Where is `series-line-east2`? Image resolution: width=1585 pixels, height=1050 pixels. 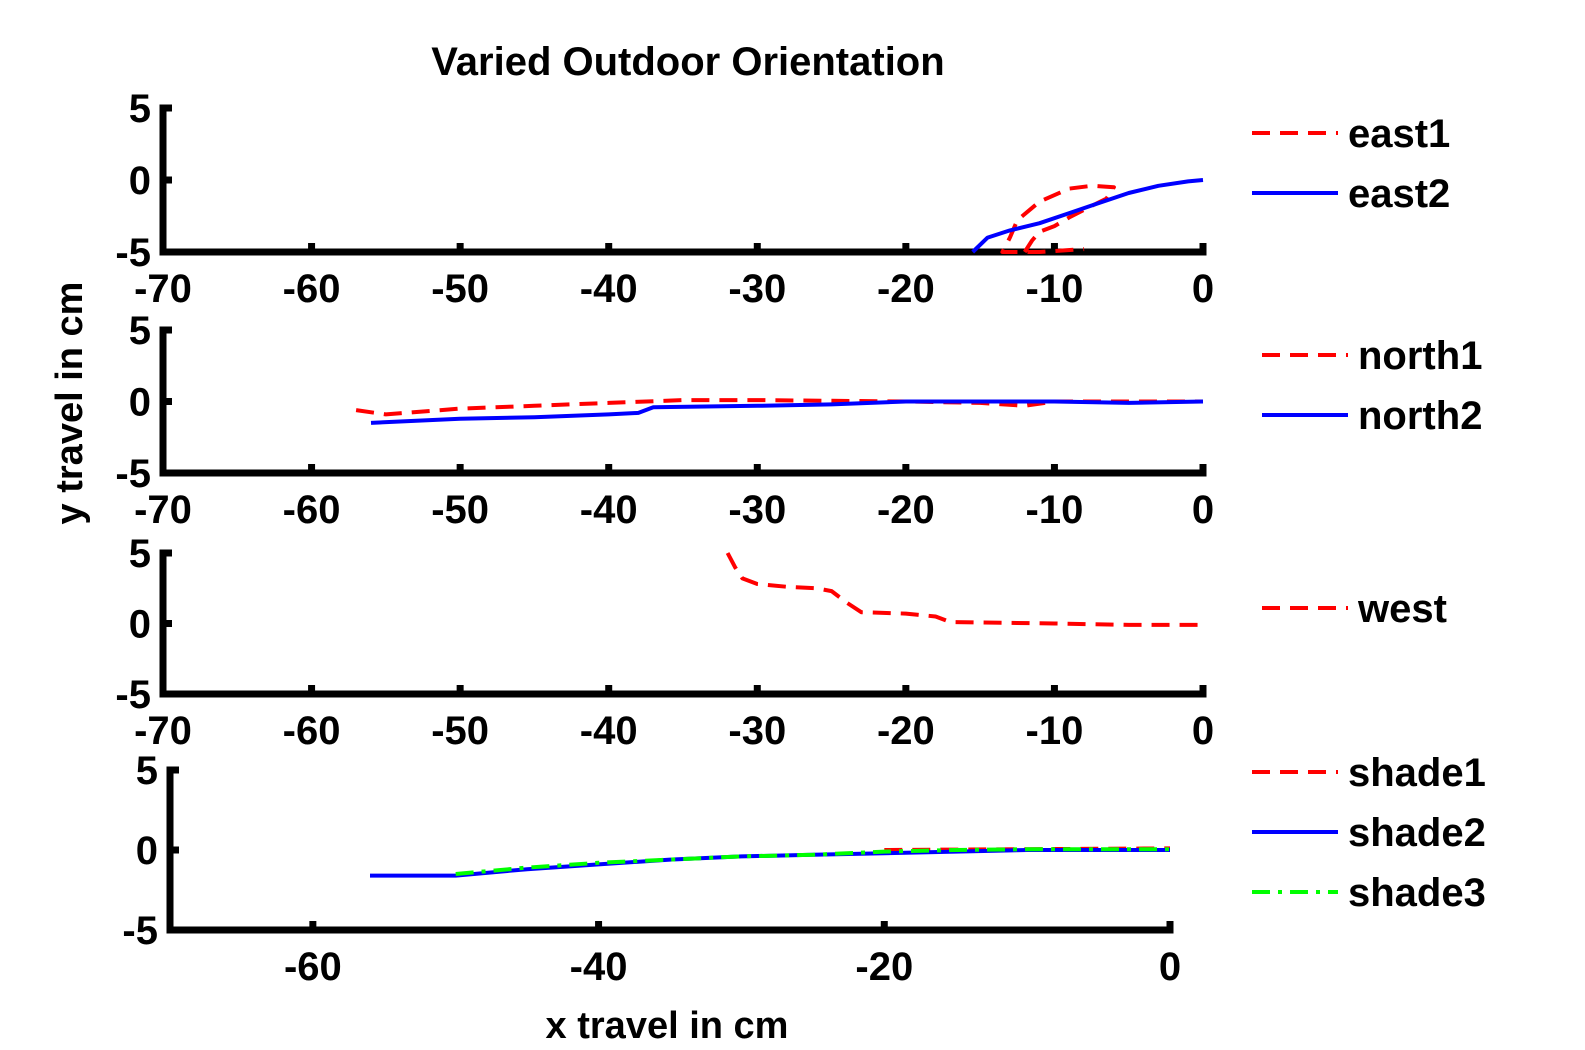
series-line-east2 is located at coordinates (1087, 216).